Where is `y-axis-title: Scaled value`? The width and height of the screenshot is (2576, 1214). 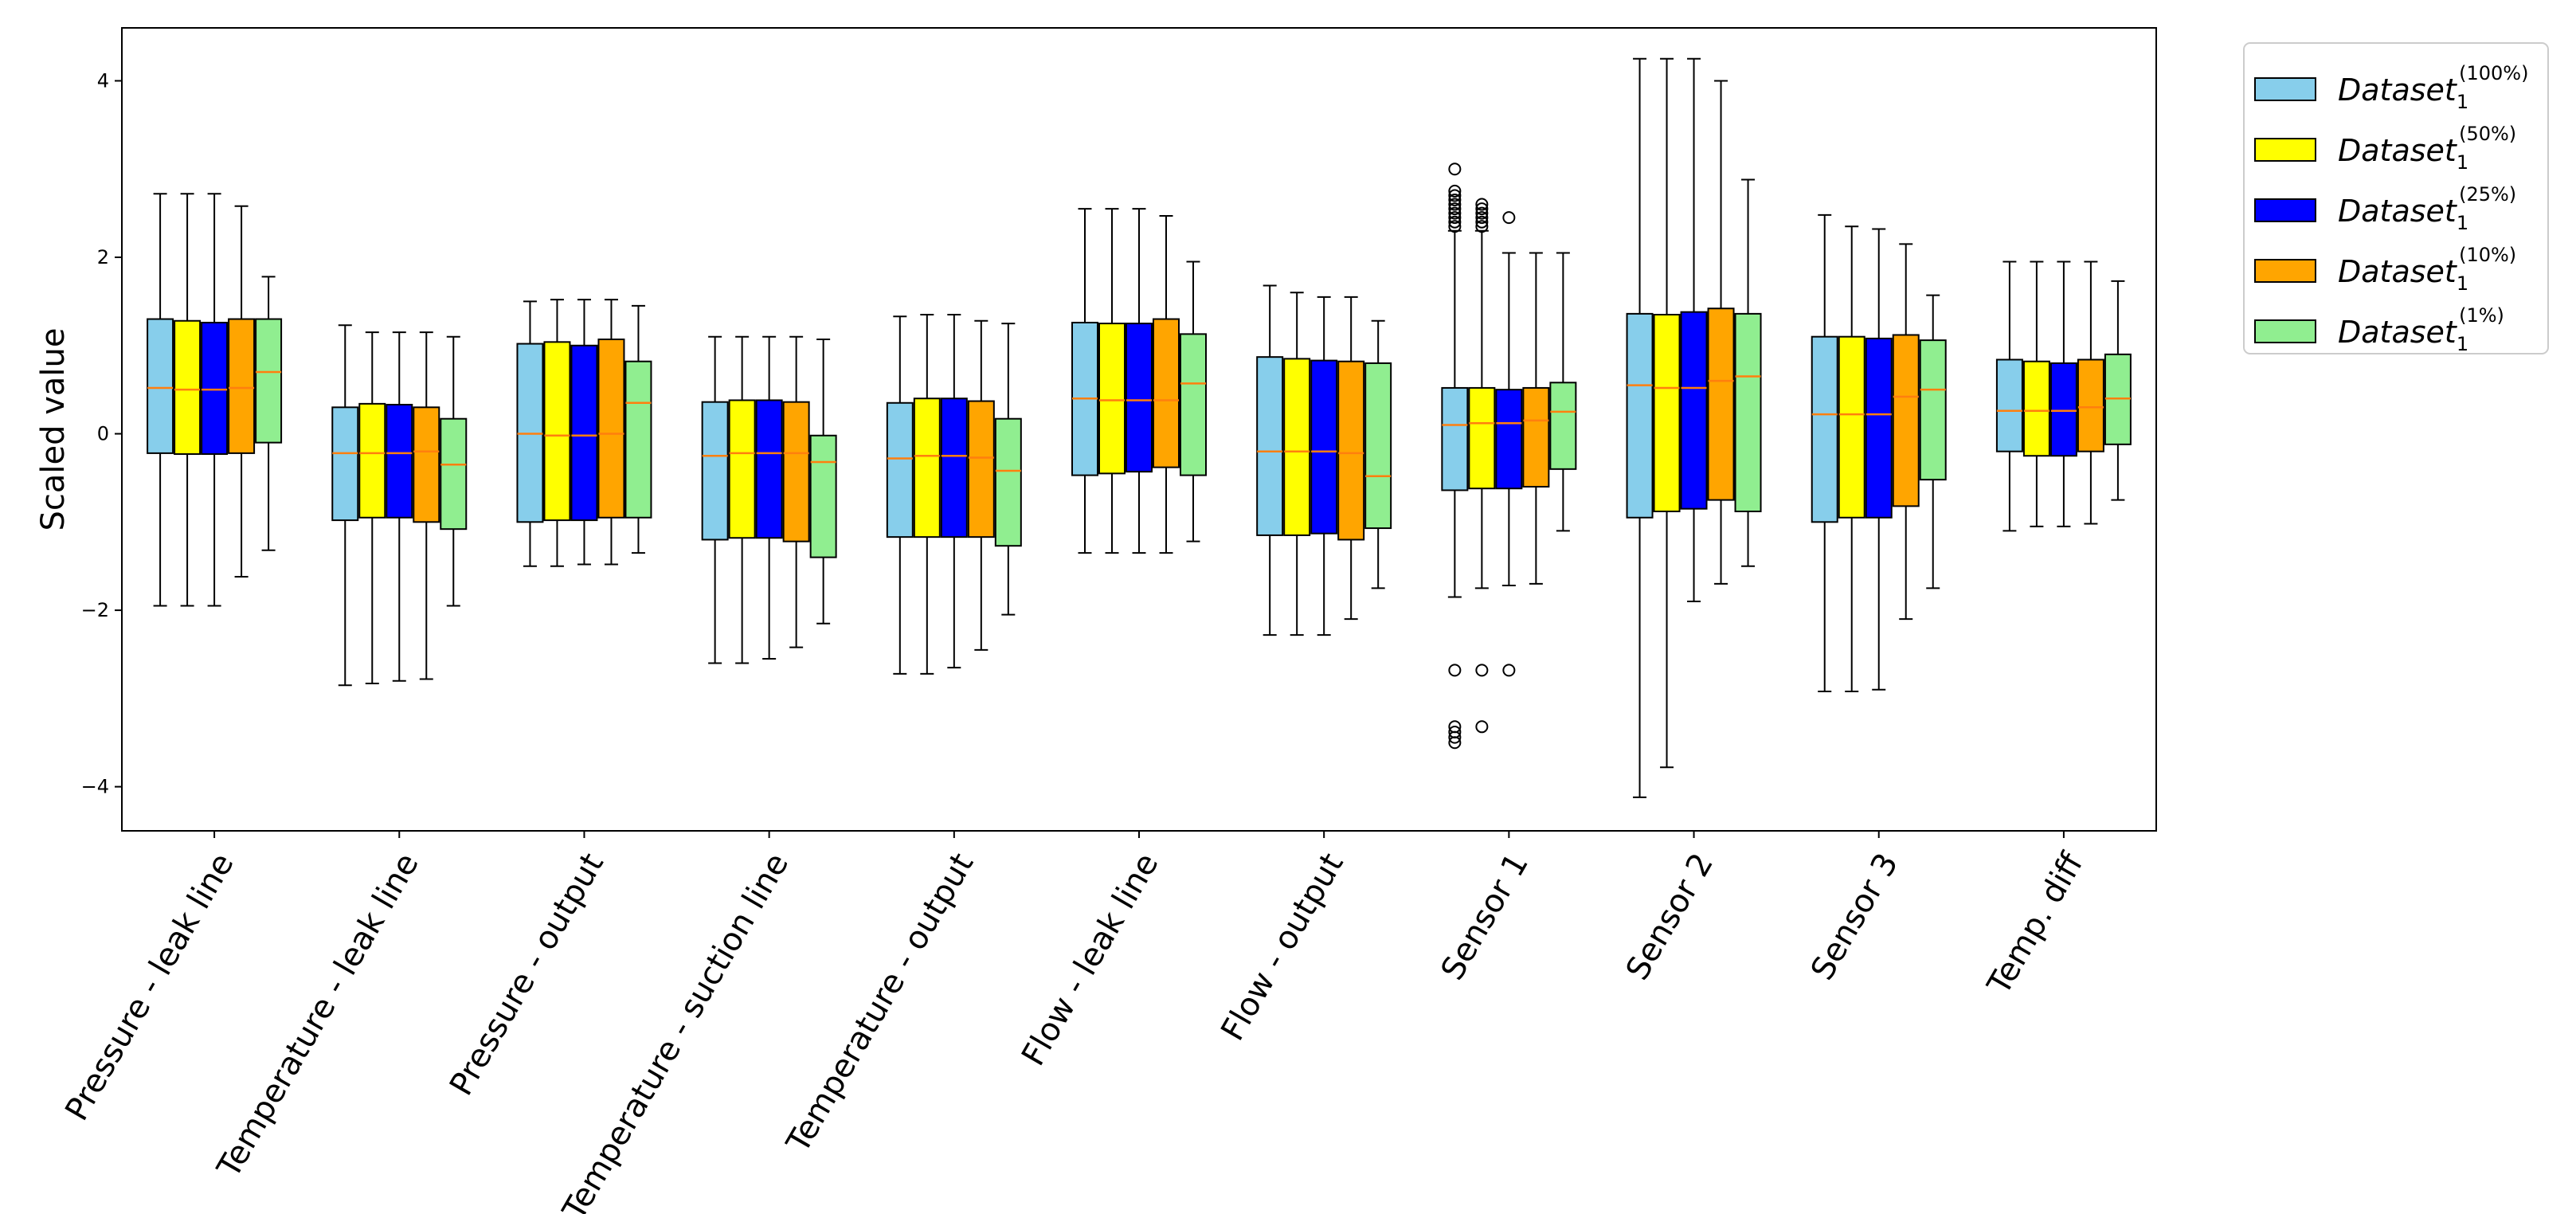
y-axis-title: Scaled value is located at coordinates (53, 430).